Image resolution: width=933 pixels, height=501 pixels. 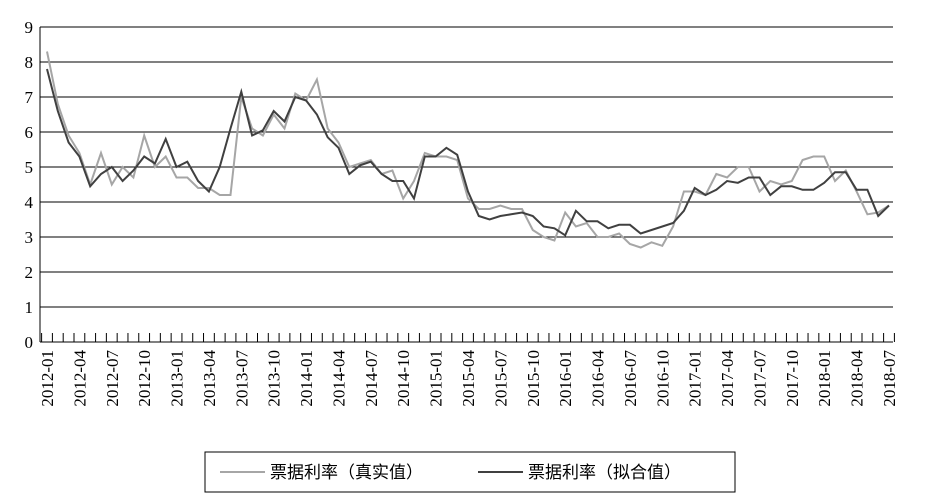 What do you see at coordinates (209, 378) in the screenshot?
I see `x-tick-label: 2013-04` at bounding box center [209, 378].